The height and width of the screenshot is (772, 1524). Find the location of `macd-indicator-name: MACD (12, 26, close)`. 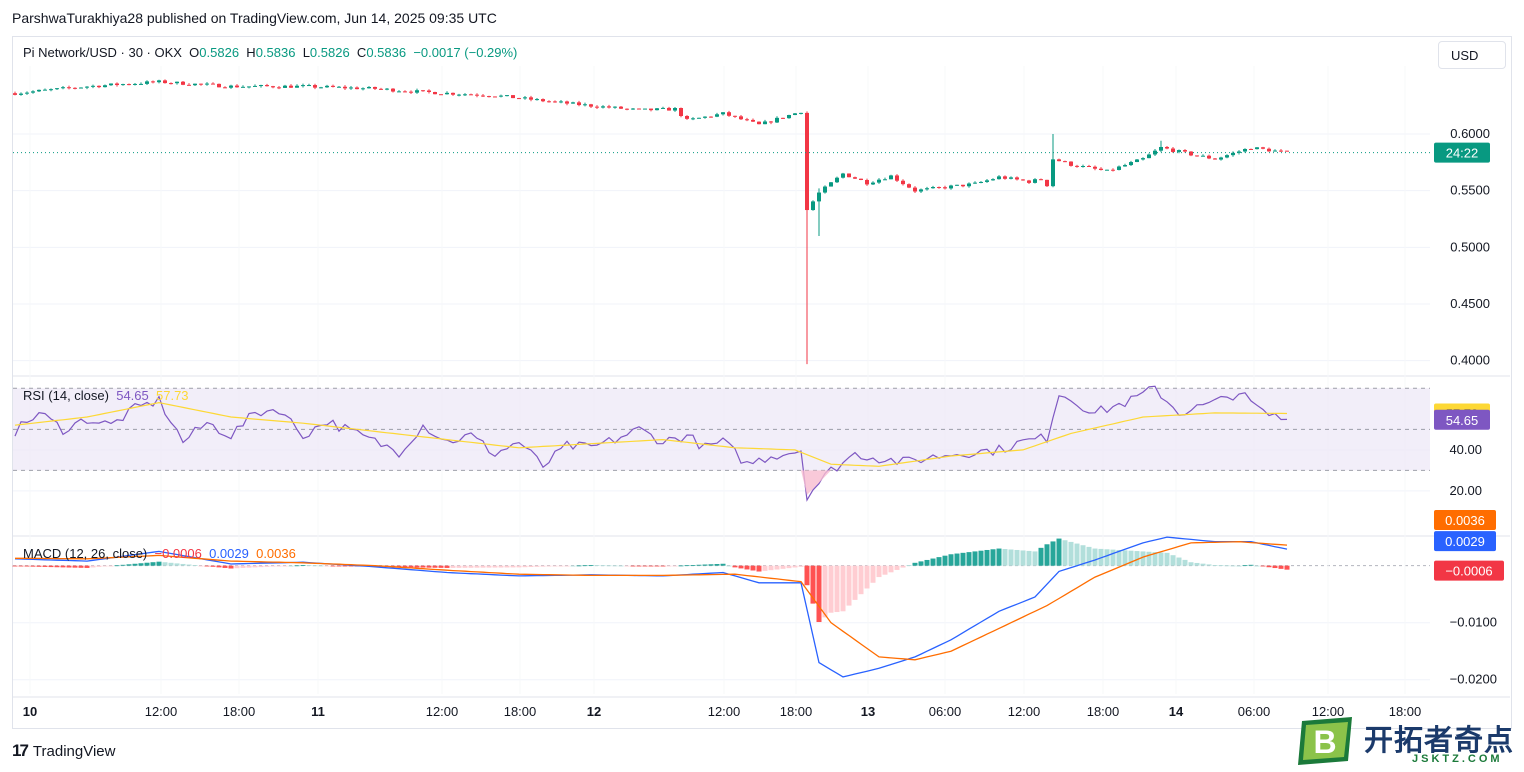

macd-indicator-name: MACD (12, 26, close) is located at coordinates (85, 553).